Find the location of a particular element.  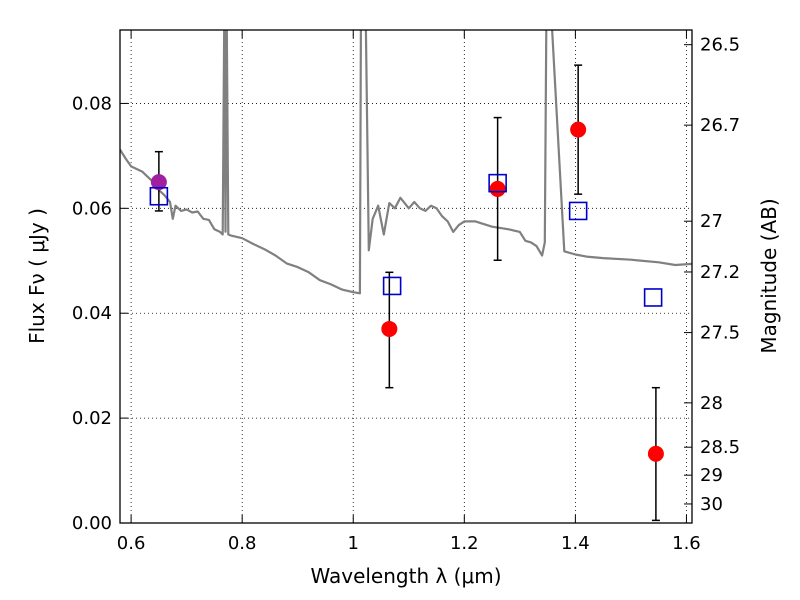

right-tick-label: 30 is located at coordinates (711, 504).